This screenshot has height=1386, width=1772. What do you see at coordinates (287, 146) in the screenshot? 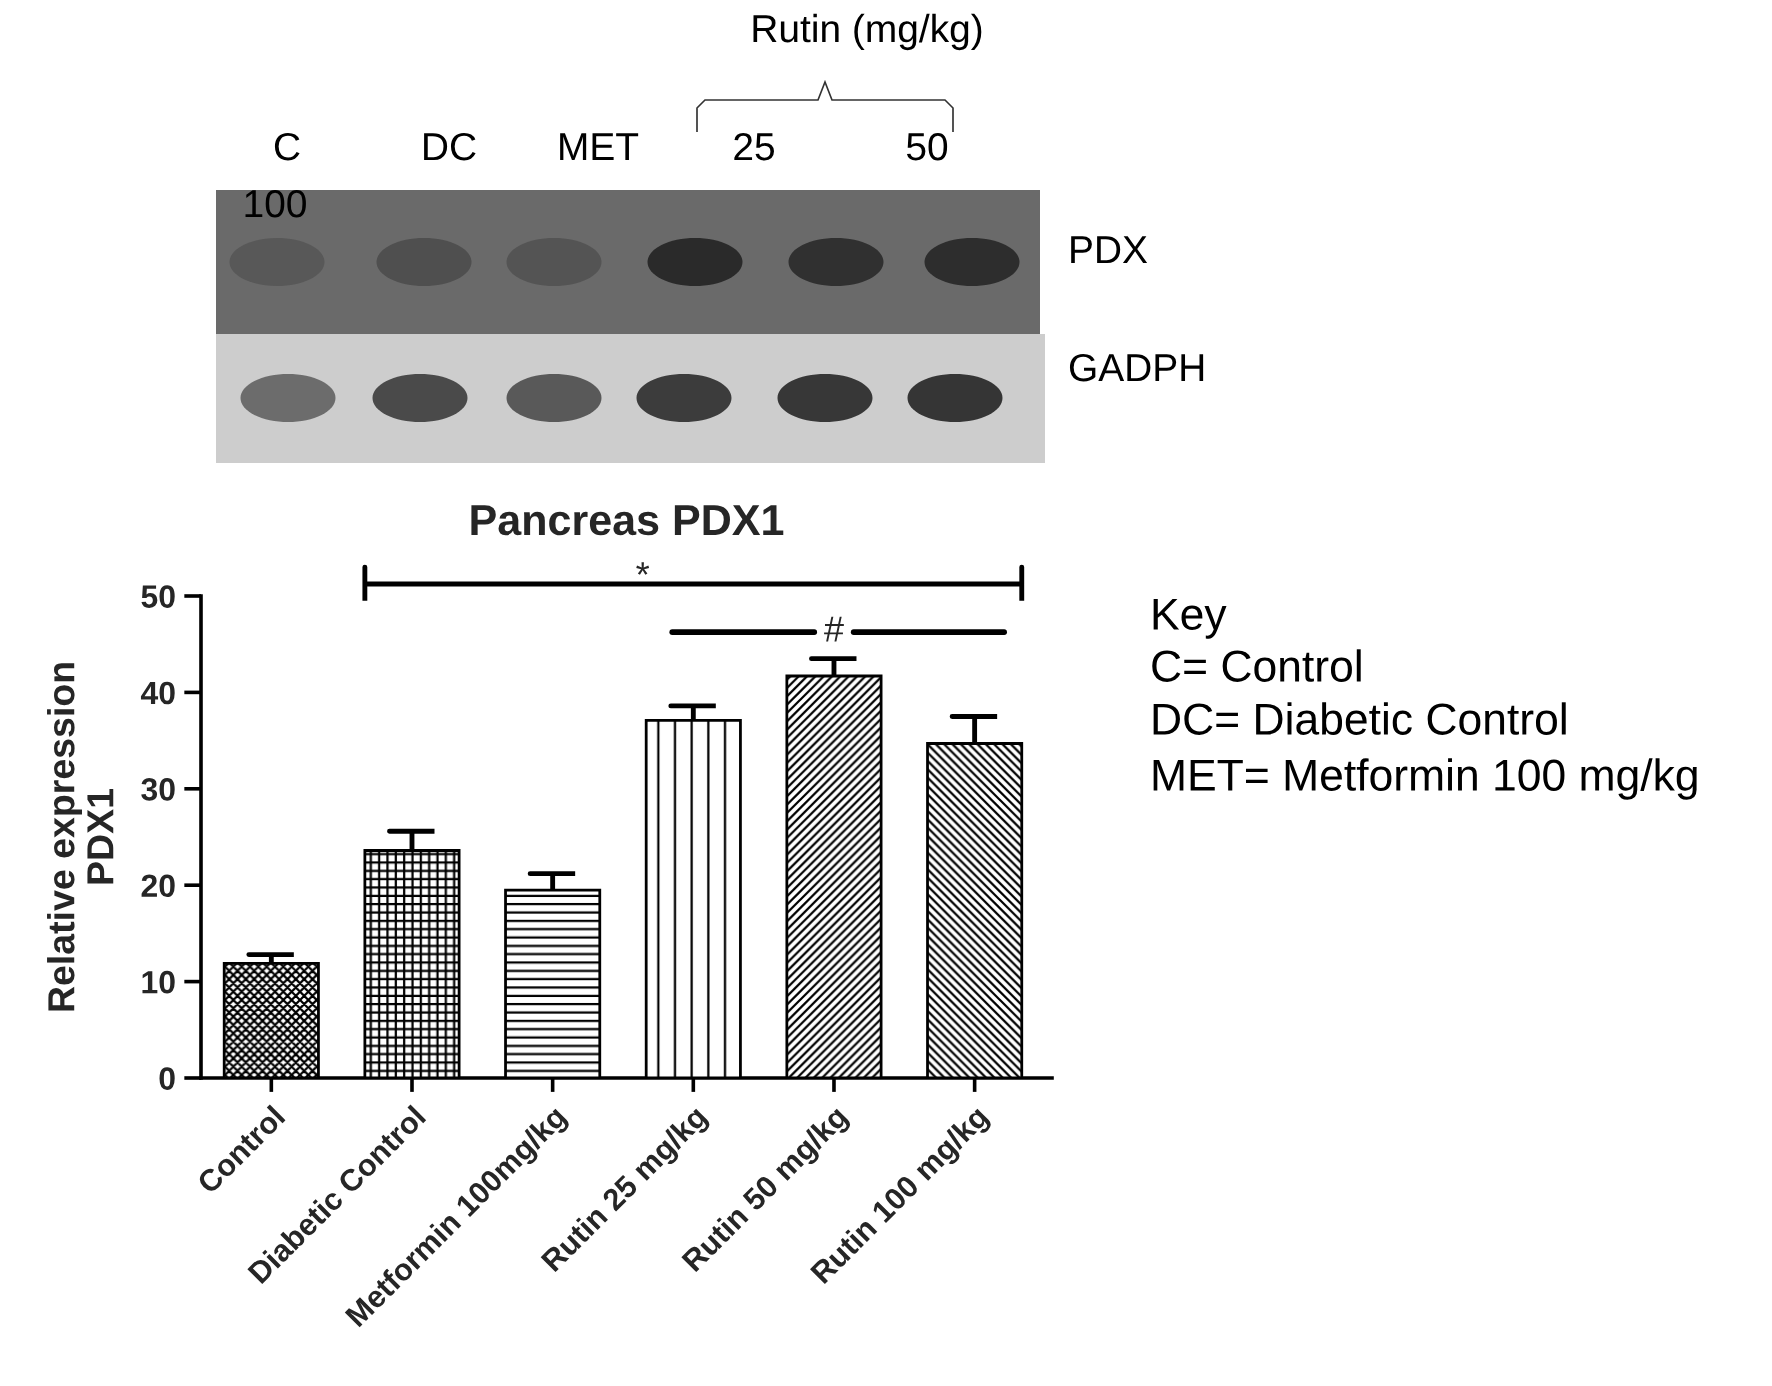
I see `text: C` at bounding box center [287, 146].